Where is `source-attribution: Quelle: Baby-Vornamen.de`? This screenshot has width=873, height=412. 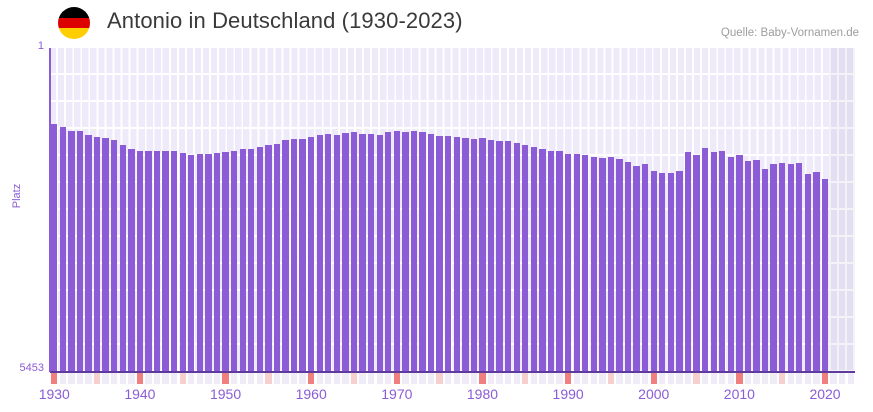 source-attribution: Quelle: Baby-Vornamen.de is located at coordinates (789, 33).